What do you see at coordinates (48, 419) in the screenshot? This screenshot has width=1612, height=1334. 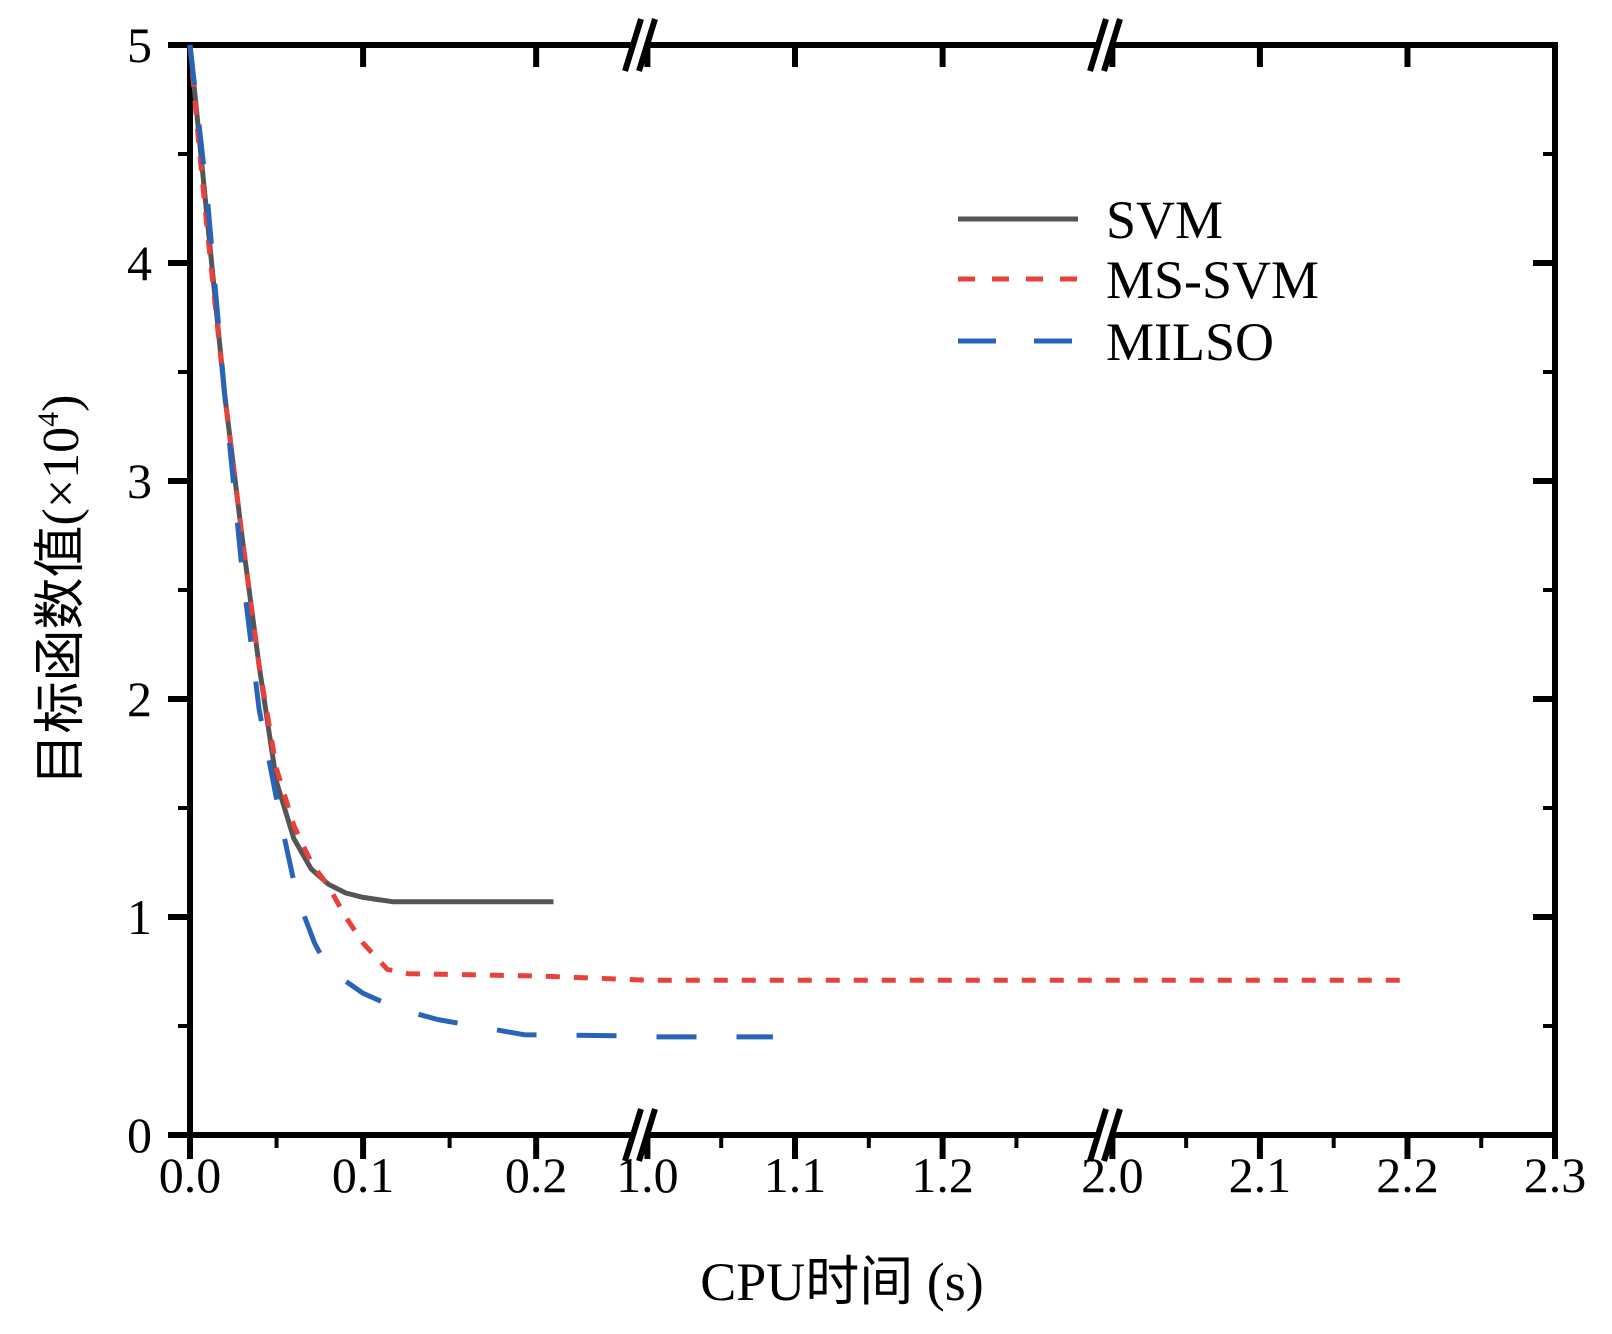 I see `y-axis-label-sup: 4` at bounding box center [48, 419].